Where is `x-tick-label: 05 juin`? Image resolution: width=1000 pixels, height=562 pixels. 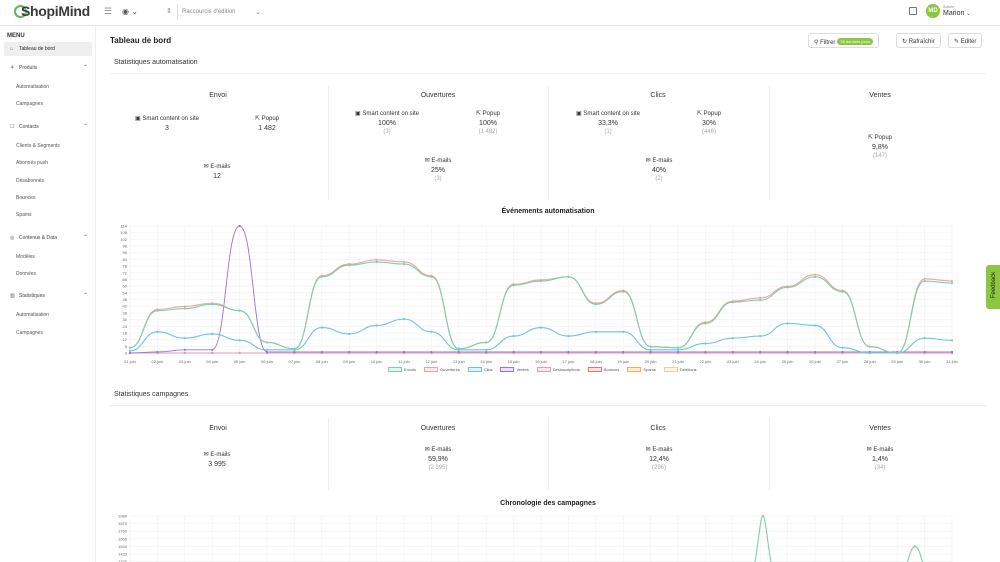 x-tick-label: 05 juin is located at coordinates (240, 361).